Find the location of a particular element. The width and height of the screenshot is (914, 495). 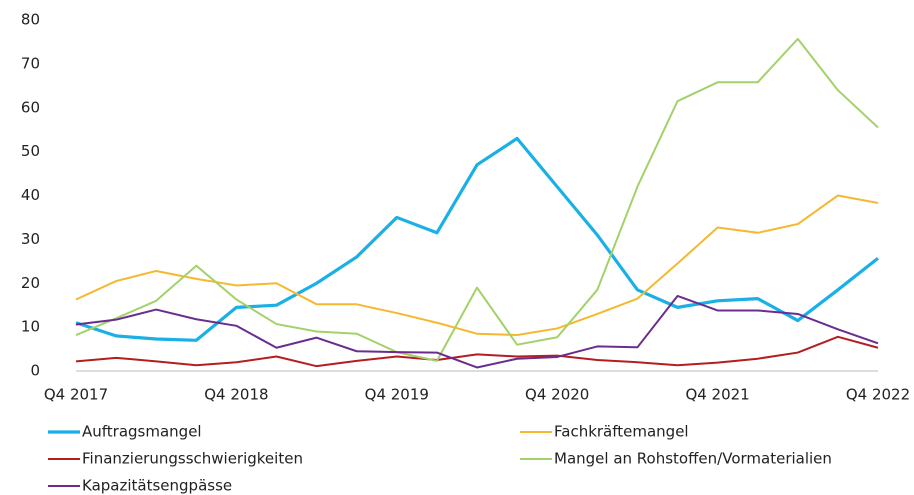

x-tick-label: Q4 2020 is located at coordinates (557, 395).